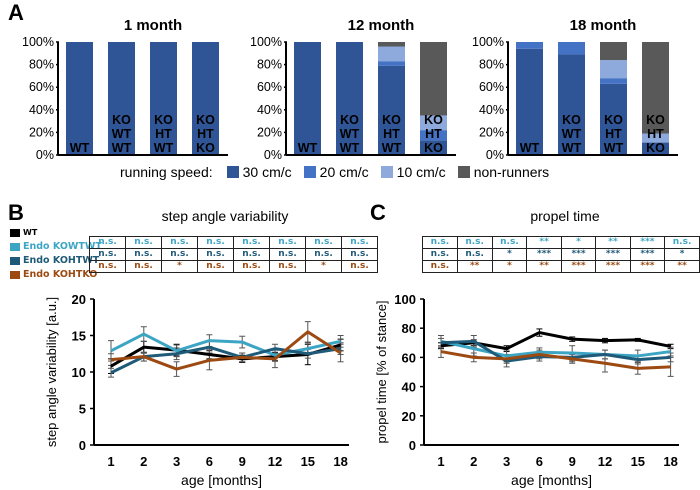 This screenshot has width=700, height=490. Describe the element at coordinates (45, 155) in the screenshot. I see `y-tick-label: 0%` at that location.